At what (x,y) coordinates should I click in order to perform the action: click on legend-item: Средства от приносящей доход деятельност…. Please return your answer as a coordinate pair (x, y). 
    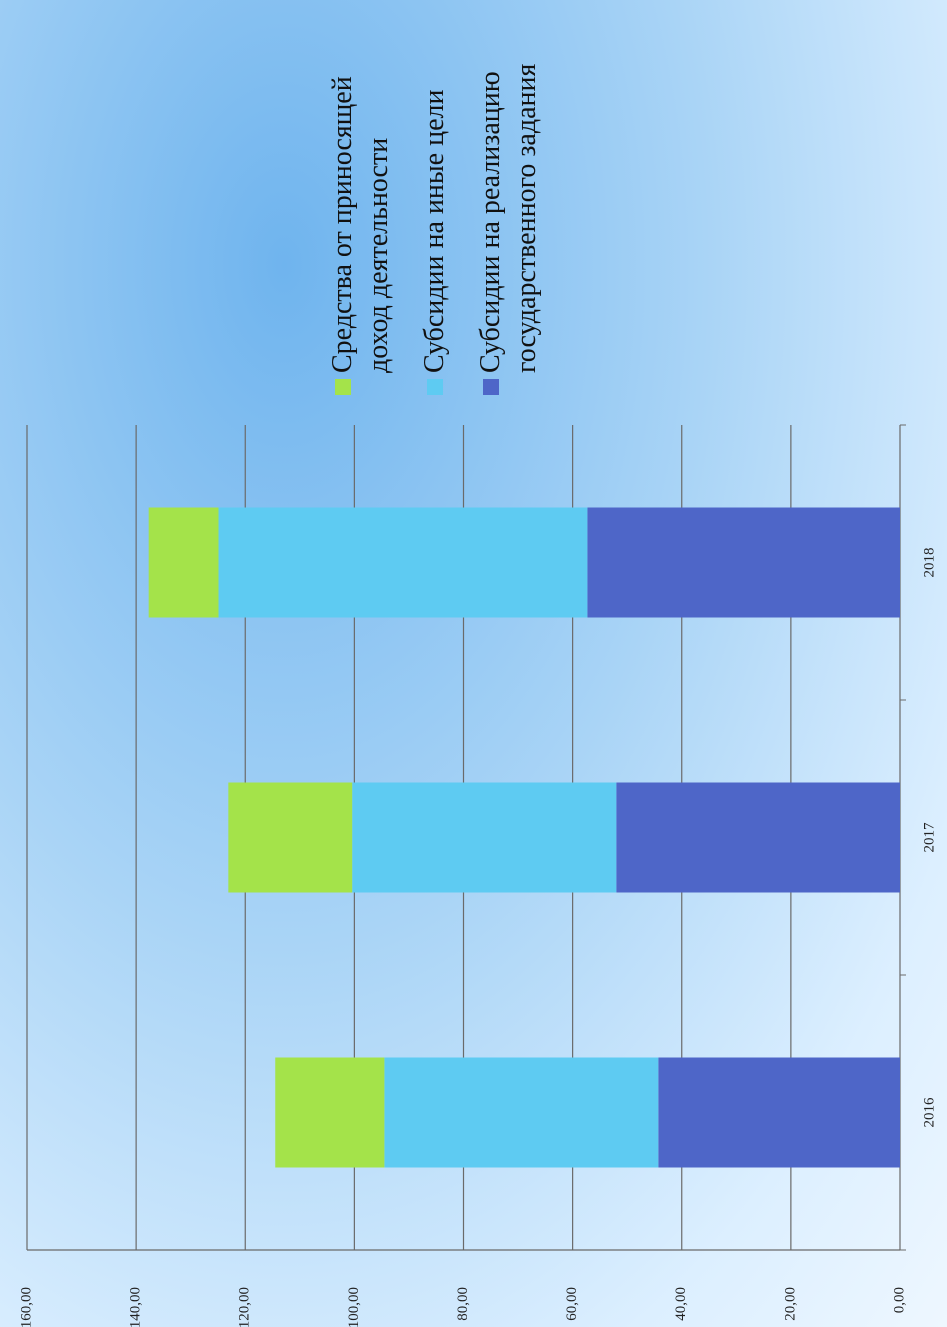
    Looking at the image, I should click on (361, 205).